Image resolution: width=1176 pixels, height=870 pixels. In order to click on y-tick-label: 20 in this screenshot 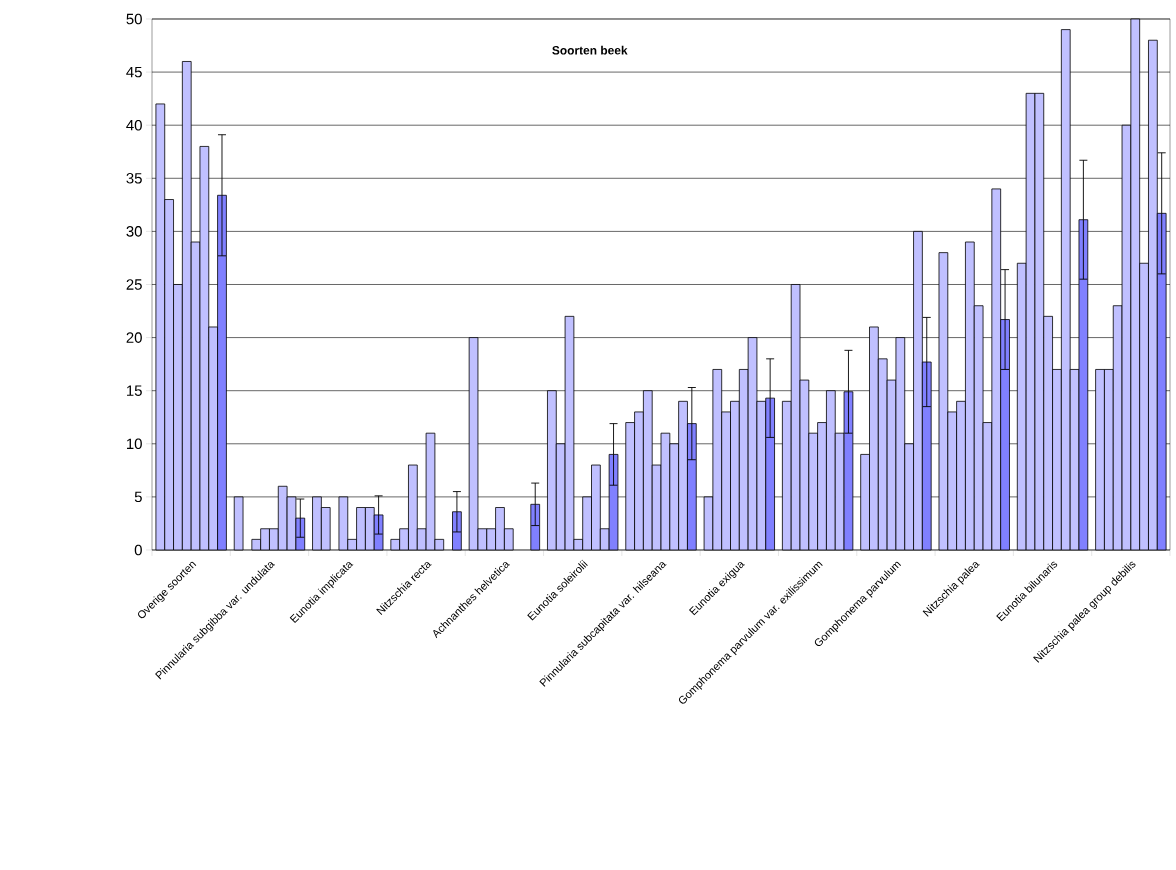, I will do `click(134, 337)`.